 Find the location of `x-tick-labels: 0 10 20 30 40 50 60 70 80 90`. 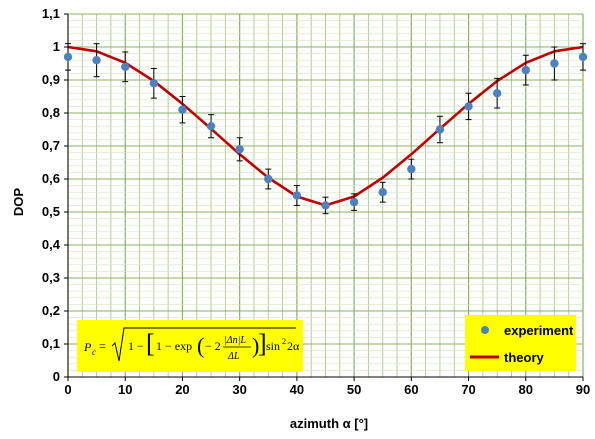

x-tick-labels: 0 10 20 30 40 50 60 70 80 90 is located at coordinates (327, 389).